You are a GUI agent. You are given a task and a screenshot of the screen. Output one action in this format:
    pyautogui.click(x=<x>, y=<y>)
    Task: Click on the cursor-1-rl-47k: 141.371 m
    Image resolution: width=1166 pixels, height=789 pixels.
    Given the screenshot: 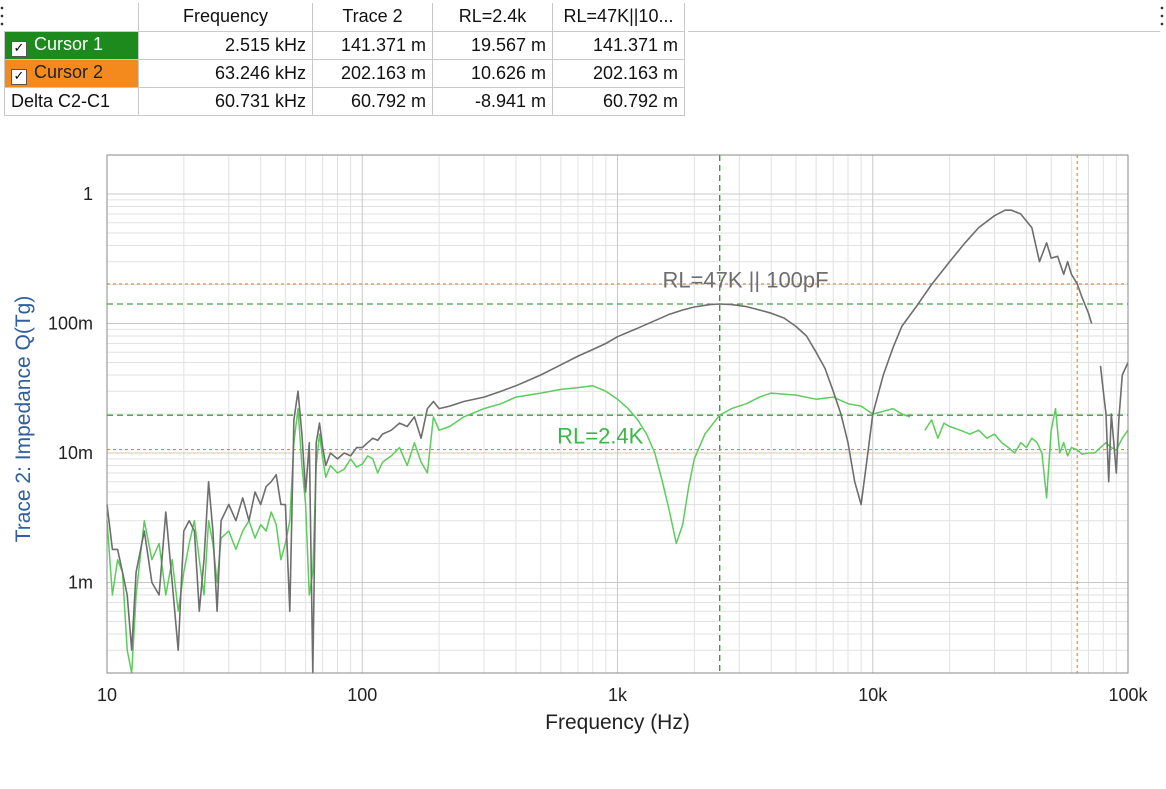 What is the action you would take?
    pyautogui.click(x=618, y=45)
    